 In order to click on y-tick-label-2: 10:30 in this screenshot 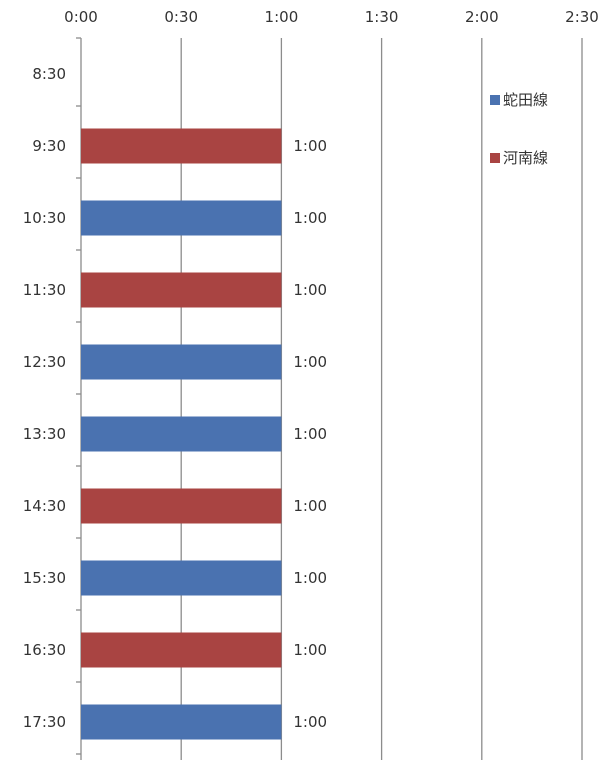, I will do `click(44, 218)`.